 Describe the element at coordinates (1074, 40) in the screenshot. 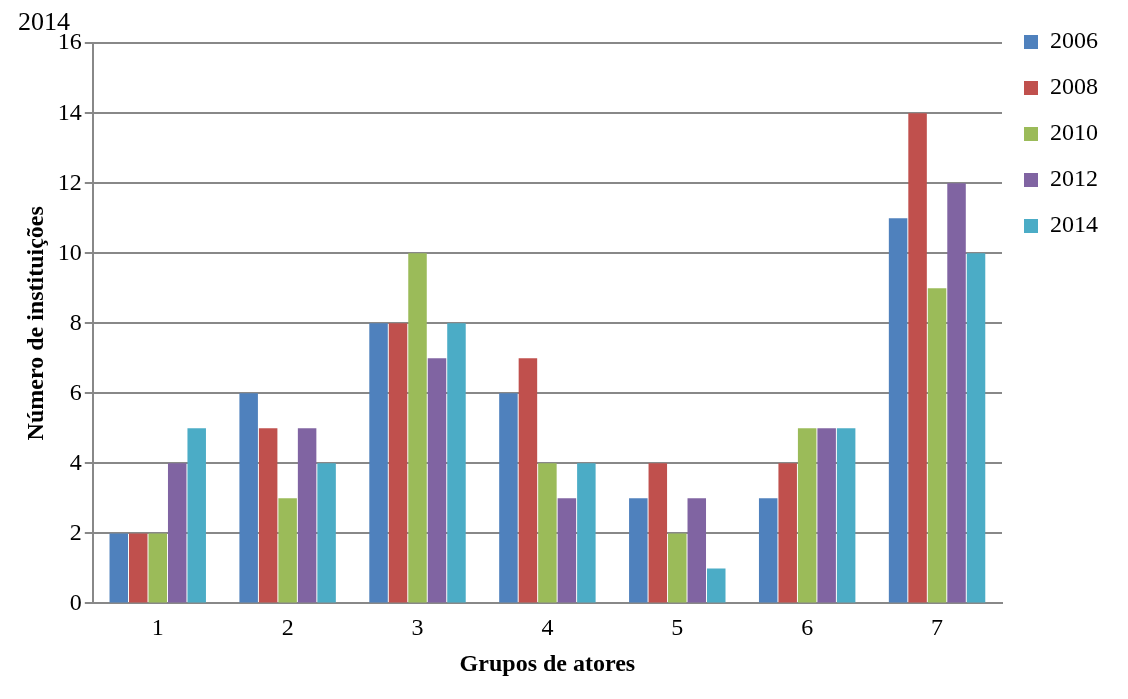

I see `legend-label: 2006` at that location.